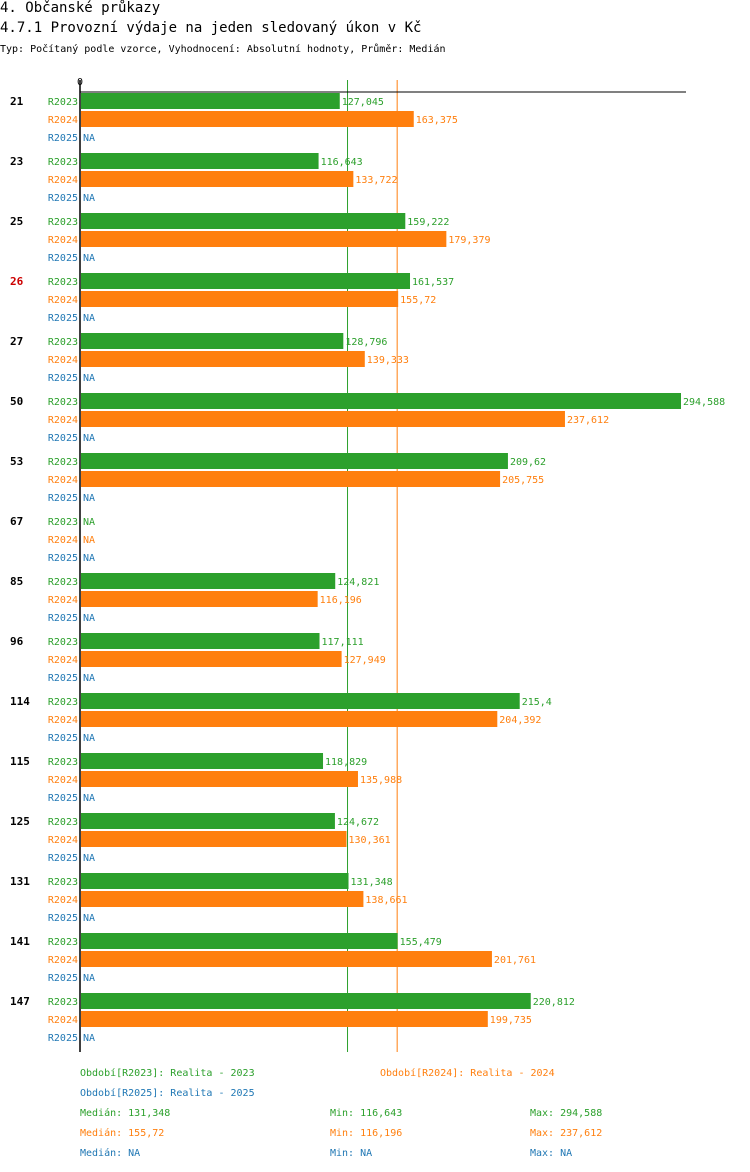  What do you see at coordinates (551, 1153) in the screenshot?
I see `stat-max-r2025: Max: NA` at bounding box center [551, 1153].